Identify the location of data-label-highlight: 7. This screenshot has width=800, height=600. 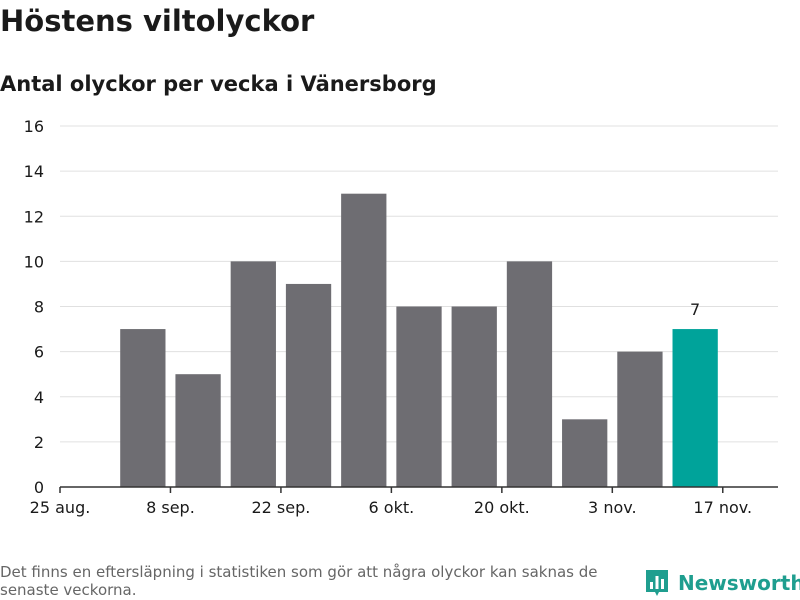
(695, 309).